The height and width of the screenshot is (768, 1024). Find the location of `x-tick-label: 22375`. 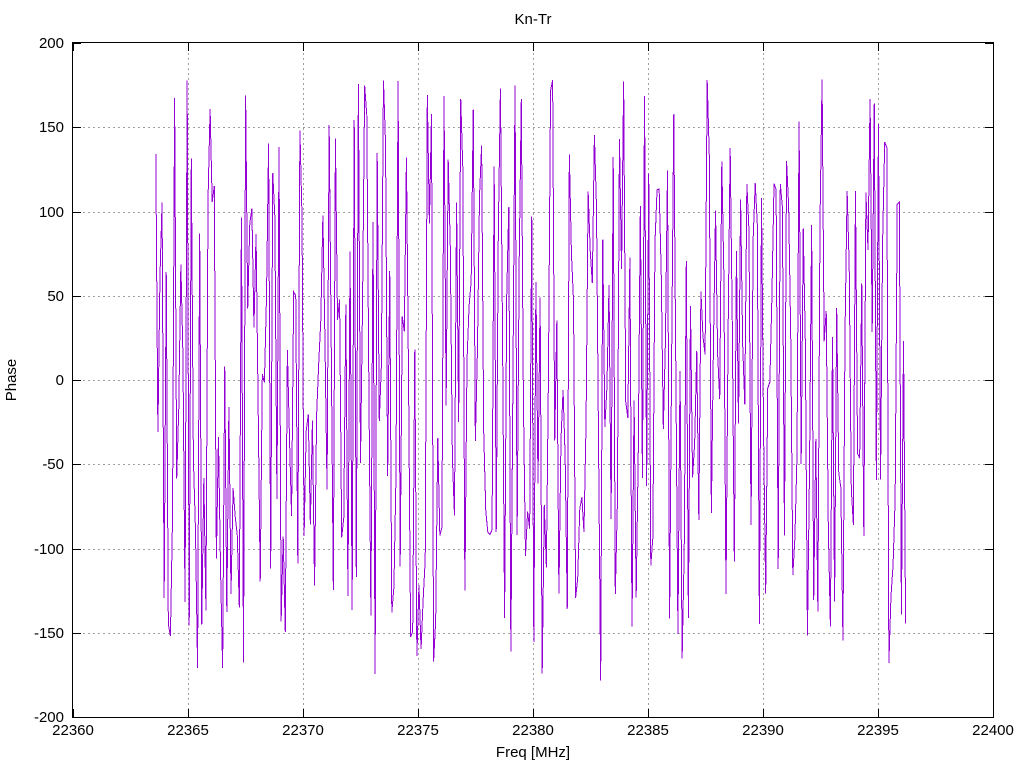

x-tick-label: 22375 is located at coordinates (418, 730).